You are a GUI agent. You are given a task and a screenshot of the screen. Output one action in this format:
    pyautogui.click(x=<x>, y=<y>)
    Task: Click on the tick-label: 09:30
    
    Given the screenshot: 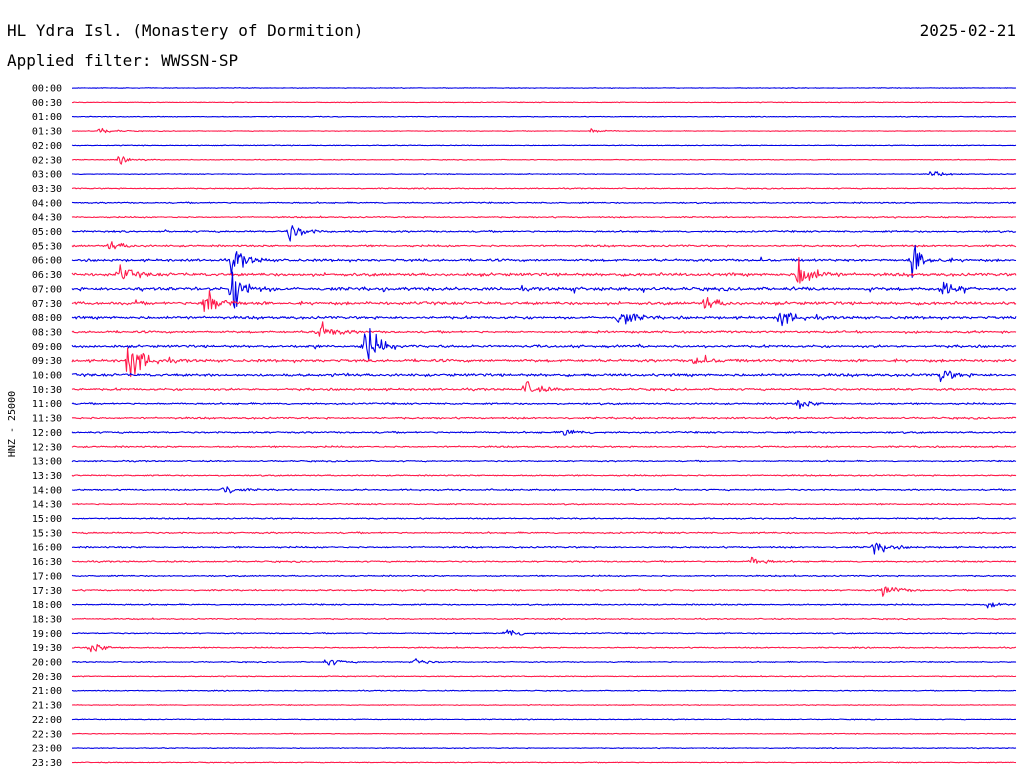 What is the action you would take?
    pyautogui.click(x=47, y=361)
    